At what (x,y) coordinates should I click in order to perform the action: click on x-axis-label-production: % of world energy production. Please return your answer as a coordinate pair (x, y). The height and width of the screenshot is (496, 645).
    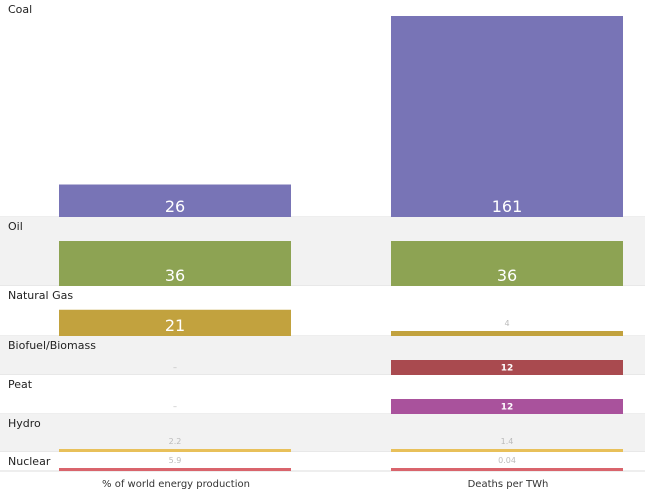
    Looking at the image, I should click on (176, 484).